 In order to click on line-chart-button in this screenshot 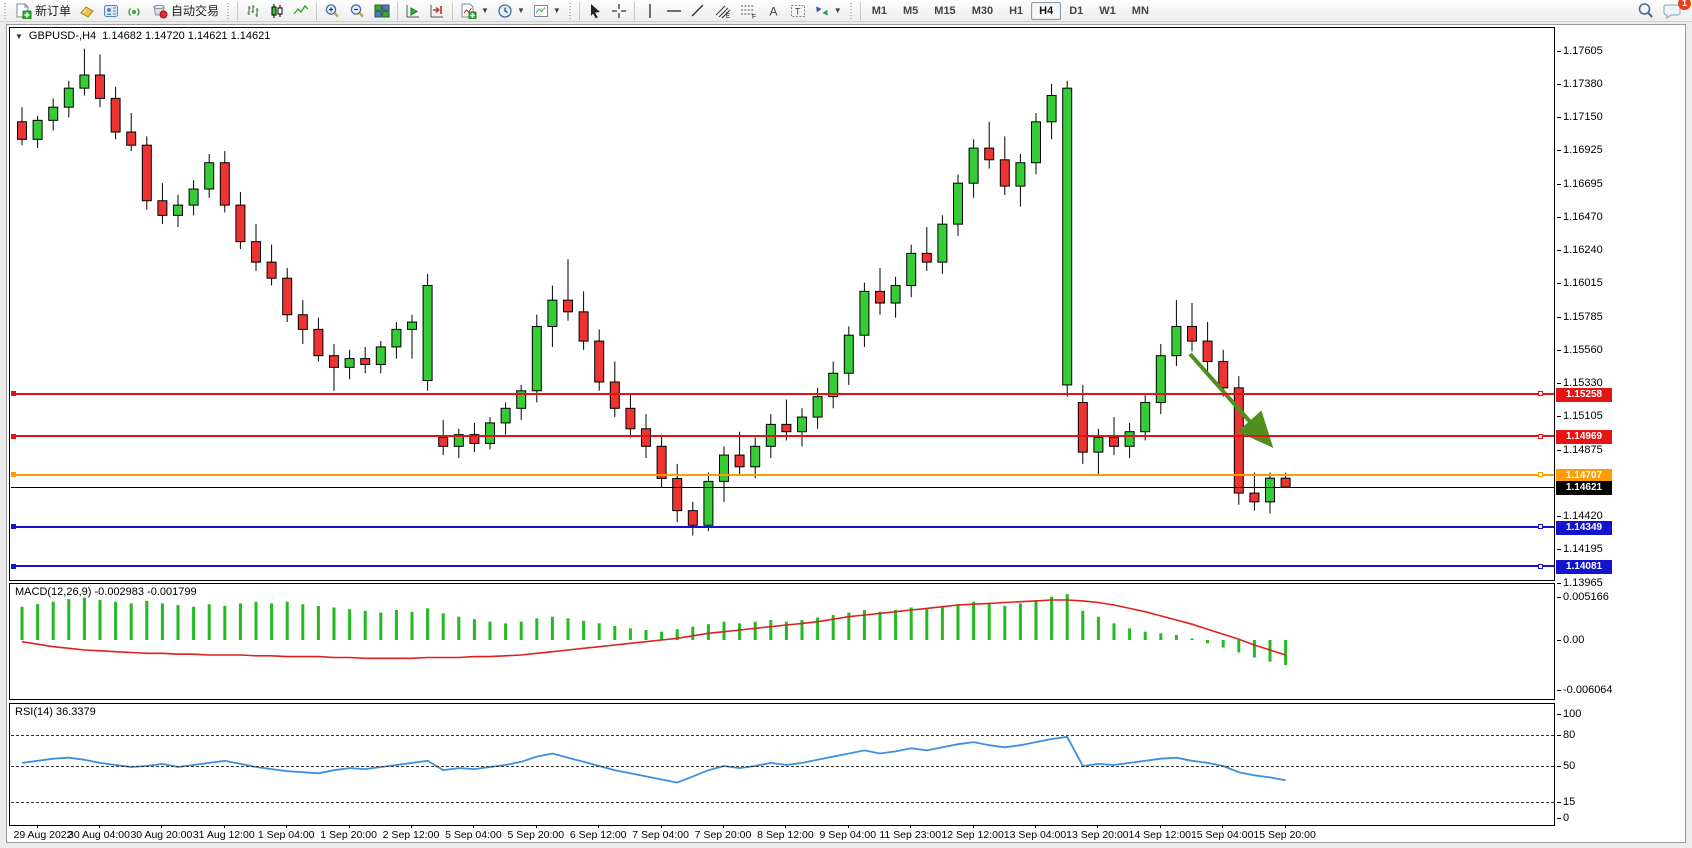, I will do `click(301, 11)`.